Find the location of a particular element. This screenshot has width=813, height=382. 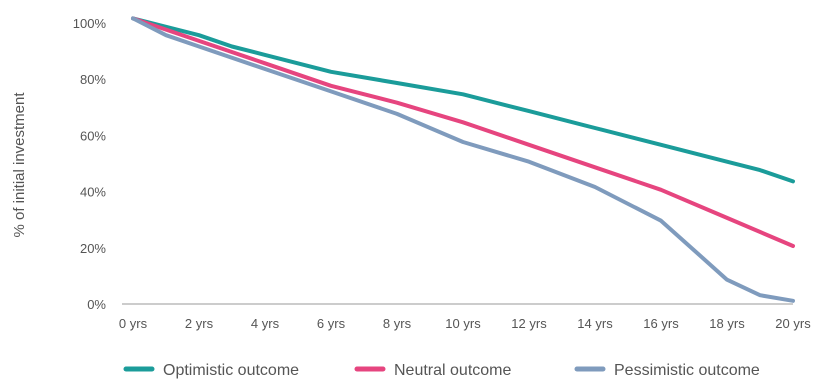

x-tick-label: 6 yrs is located at coordinates (331, 323).